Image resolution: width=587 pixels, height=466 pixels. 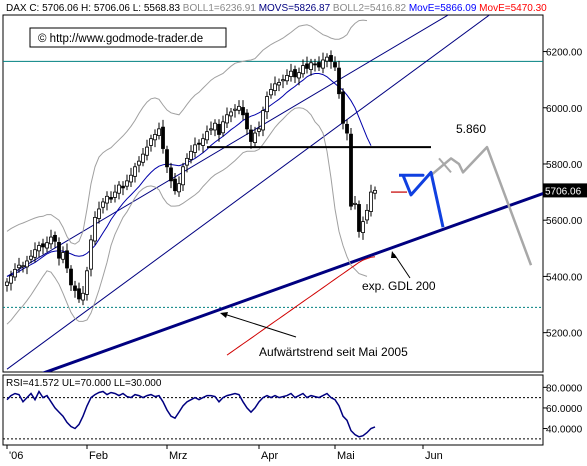 What do you see at coordinates (422, 199) in the screenshot?
I see `forecast-blue-path` at bounding box center [422, 199].